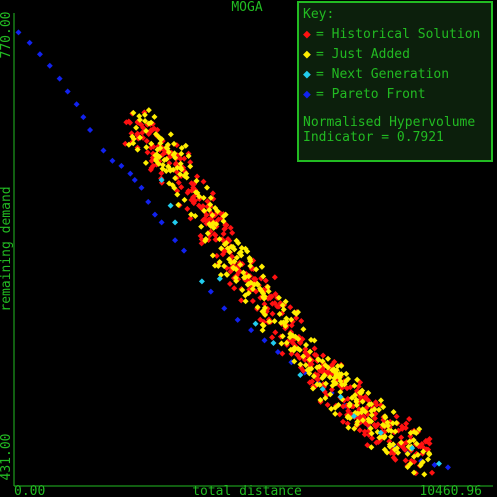  I want to click on y-tick-max: 770.00, so click(7, 35).